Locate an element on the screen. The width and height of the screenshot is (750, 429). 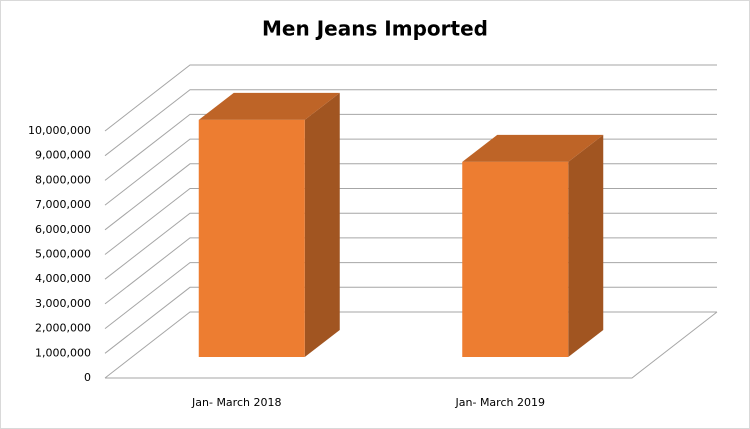
y-tick-label: 0 is located at coordinates (87, 377).